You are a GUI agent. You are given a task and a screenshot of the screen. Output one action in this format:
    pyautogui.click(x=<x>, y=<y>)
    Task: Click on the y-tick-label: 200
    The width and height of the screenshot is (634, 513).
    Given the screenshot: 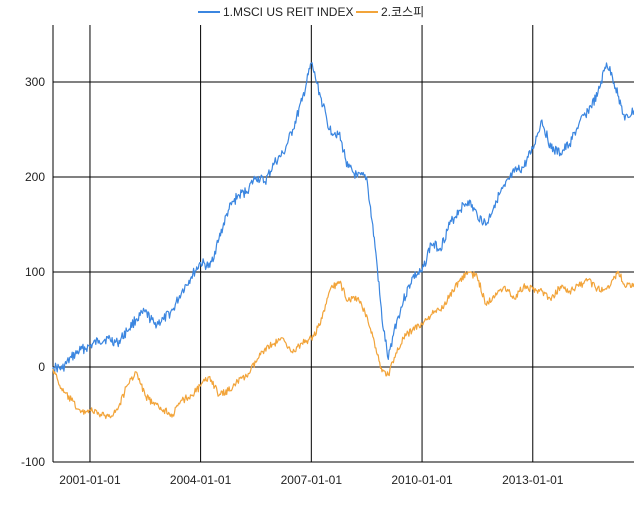 What is the action you would take?
    pyautogui.click(x=35, y=177)
    